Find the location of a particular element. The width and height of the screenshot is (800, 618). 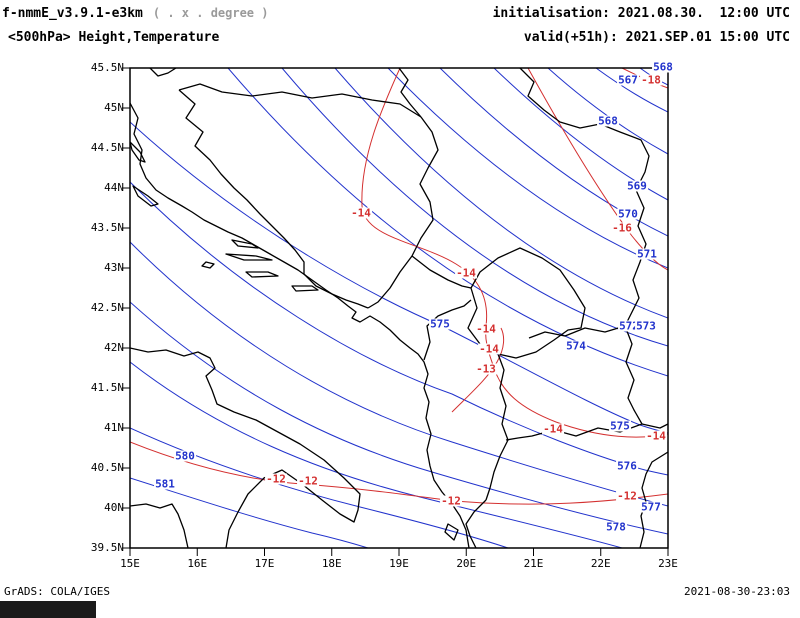

height-contour-label: 569 is located at coordinates (637, 186).